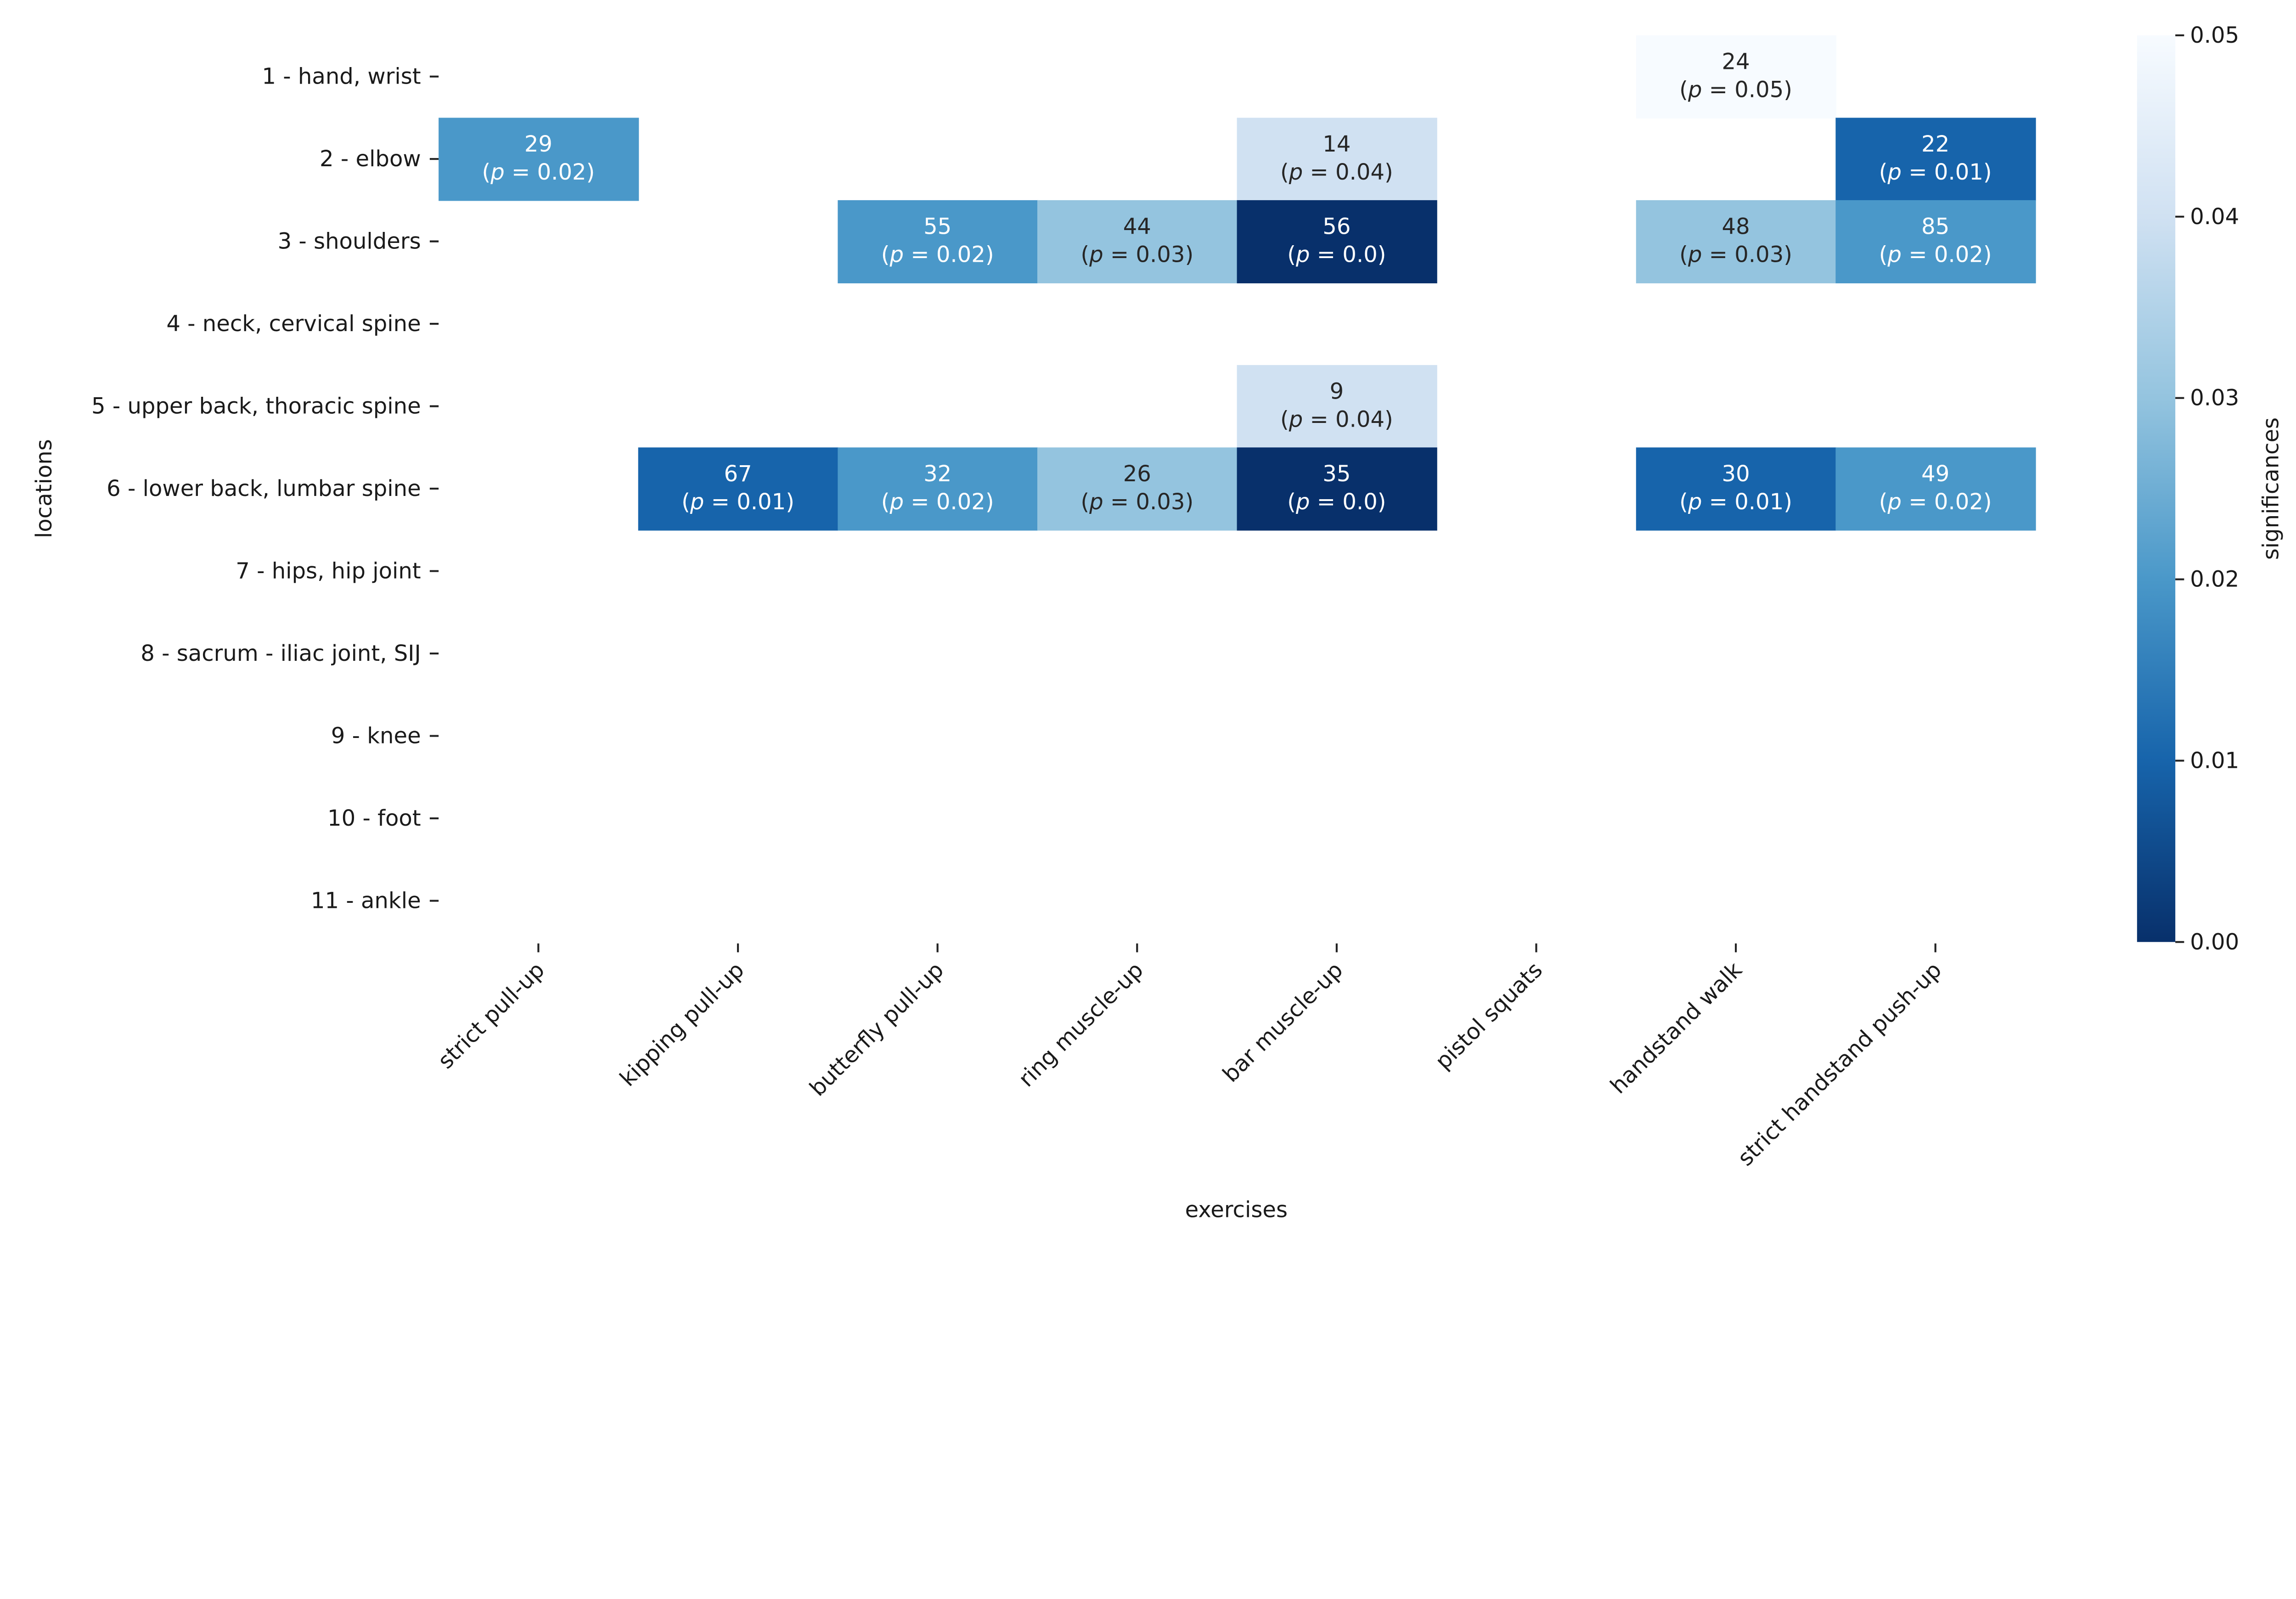 Image resolution: width=2296 pixels, height=1599 pixels. What do you see at coordinates (1337, 144) in the screenshot?
I see `cell-count-label: 14` at bounding box center [1337, 144].